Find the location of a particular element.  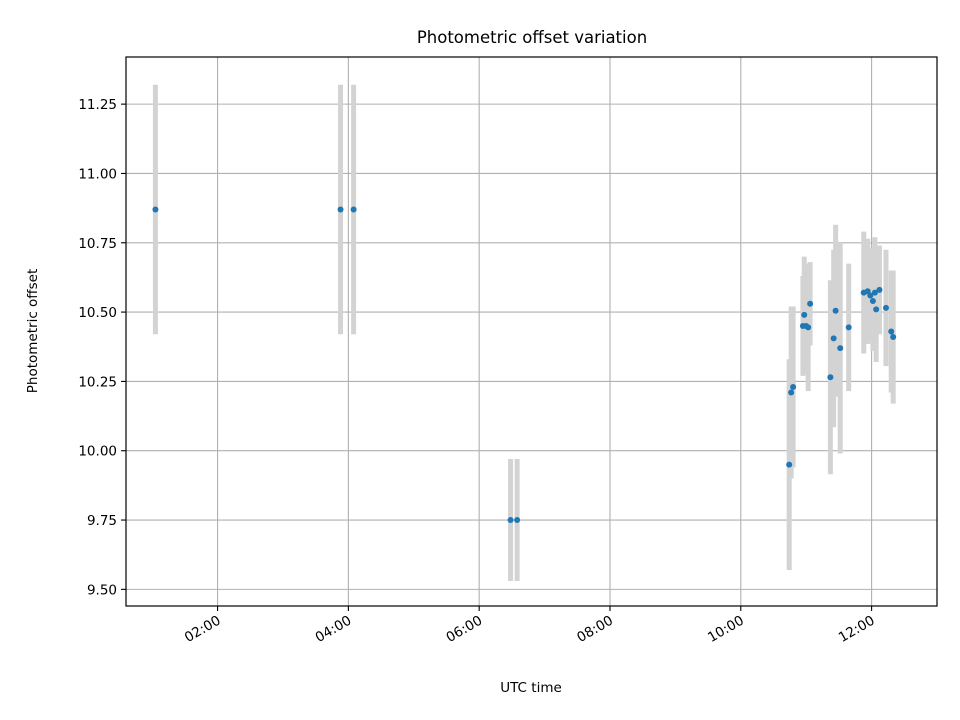

y-tick-label: 10.75 is located at coordinates (97, 244).